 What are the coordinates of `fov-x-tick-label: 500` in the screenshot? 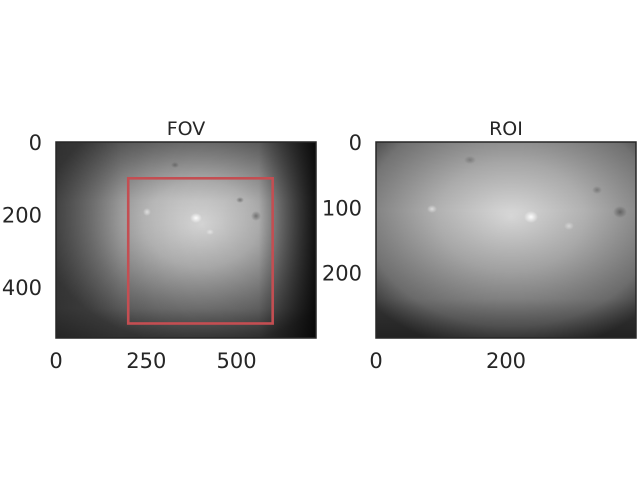 It's located at (237, 361).